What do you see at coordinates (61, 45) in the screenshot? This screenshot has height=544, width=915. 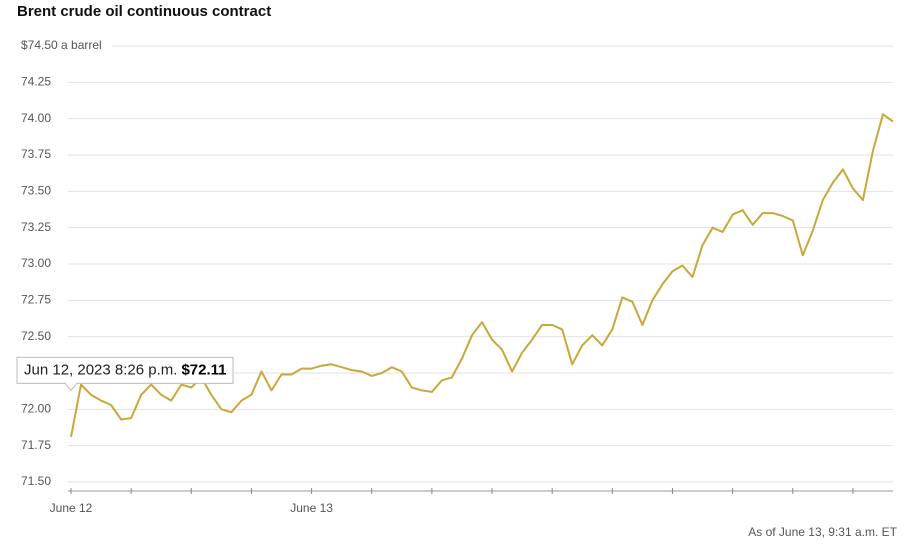 I see `y-tick-label: $74.50 a barrel` at bounding box center [61, 45].